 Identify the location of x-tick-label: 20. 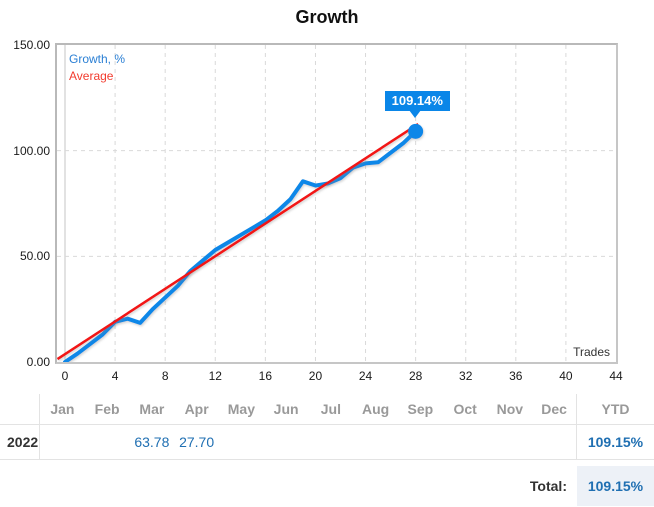
(315, 376).